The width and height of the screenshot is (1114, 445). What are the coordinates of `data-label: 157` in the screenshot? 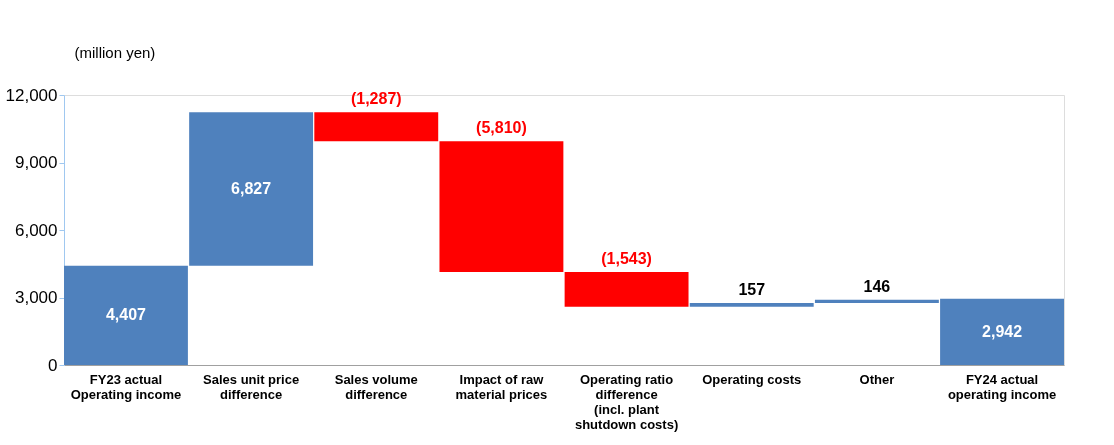 It's located at (752, 290).